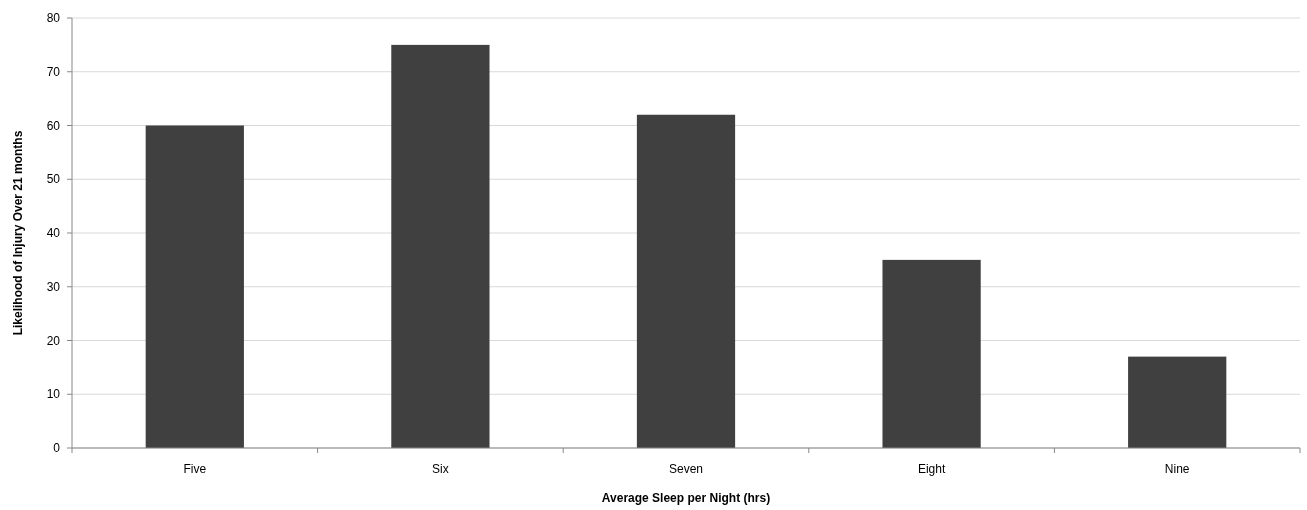  Describe the element at coordinates (18, 233) in the screenshot. I see `y-axis-title: Likelihood of Injury Over 21 months` at that location.